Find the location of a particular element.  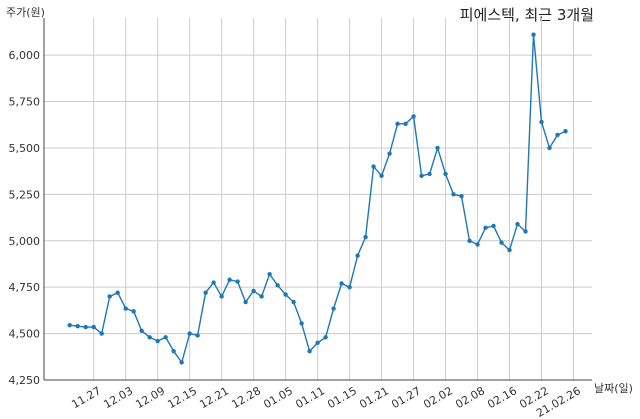

y-tick-label: 5,500 is located at coordinates (25, 148).